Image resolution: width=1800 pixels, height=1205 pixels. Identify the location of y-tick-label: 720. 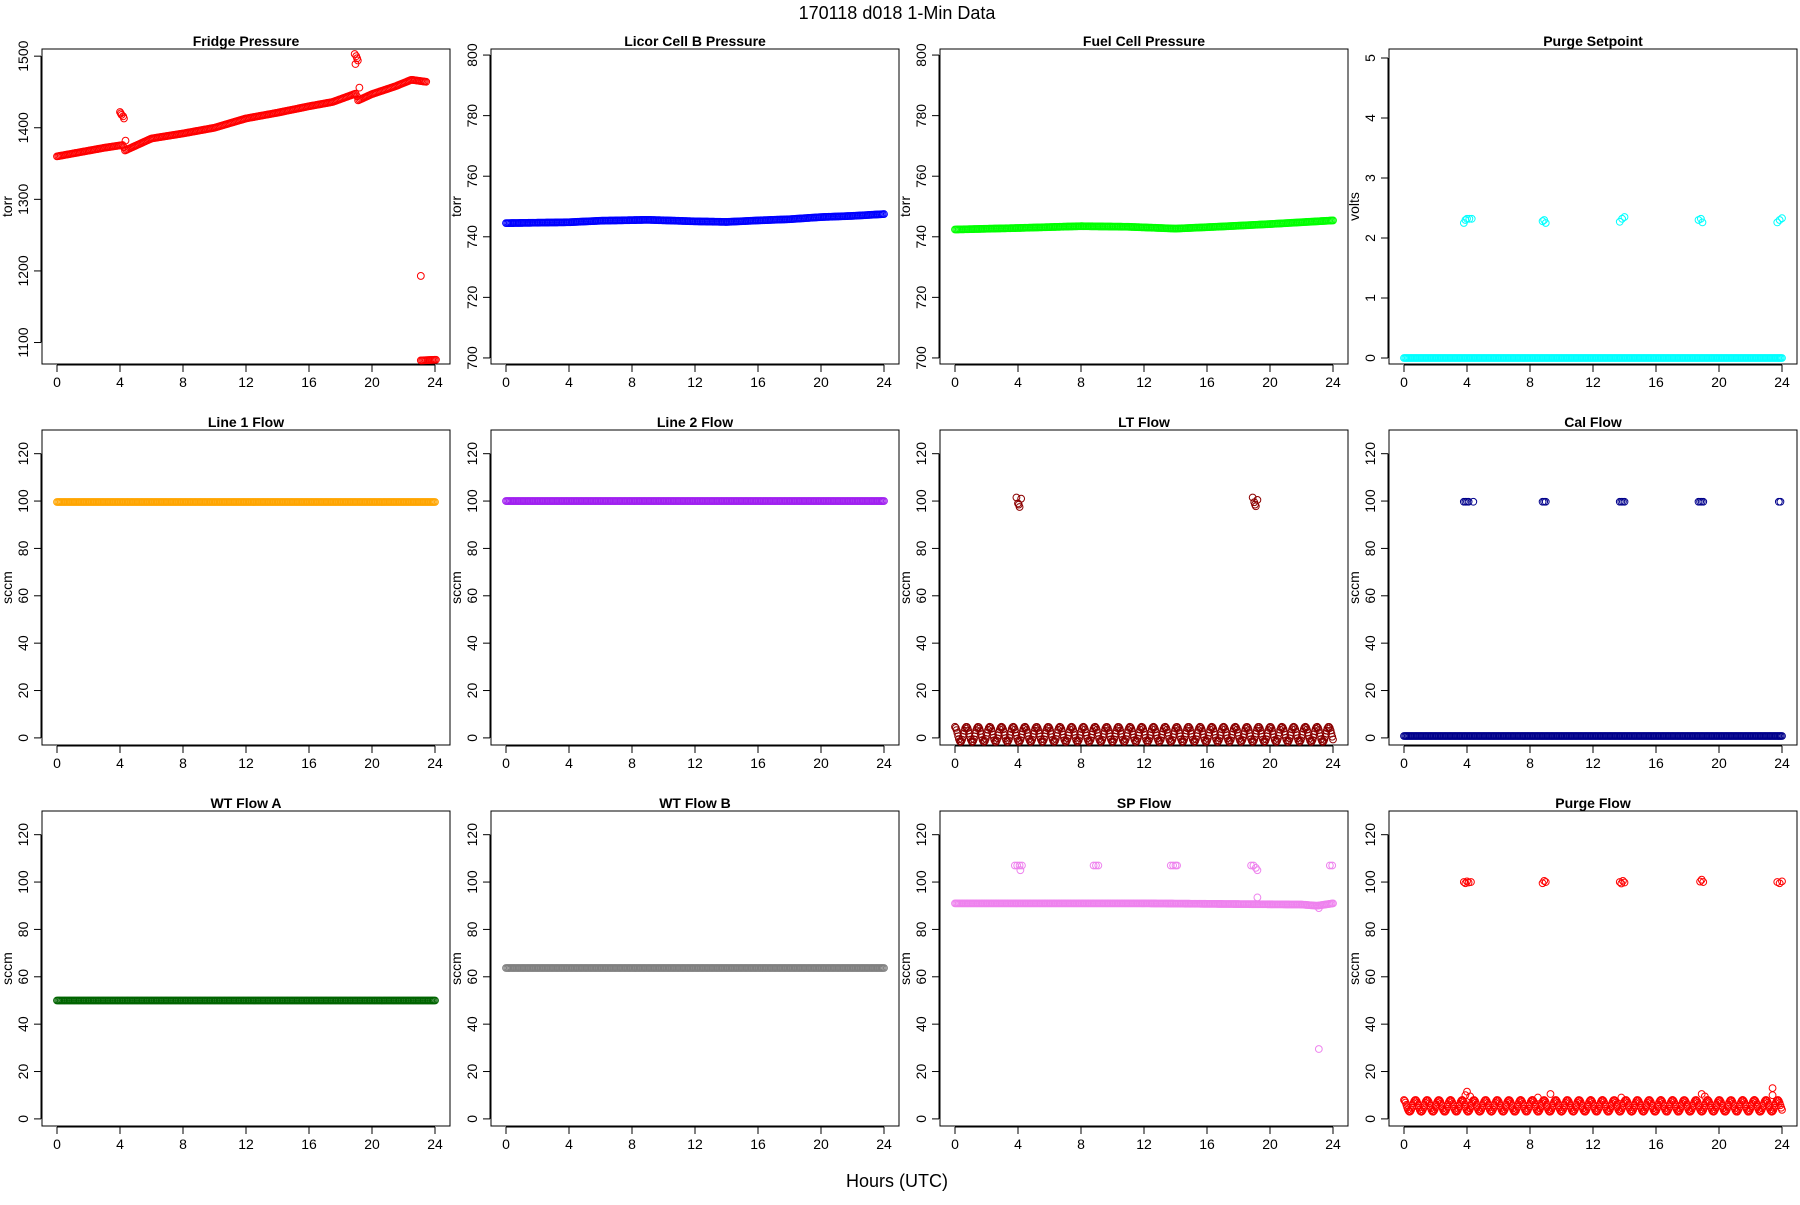
(472, 297).